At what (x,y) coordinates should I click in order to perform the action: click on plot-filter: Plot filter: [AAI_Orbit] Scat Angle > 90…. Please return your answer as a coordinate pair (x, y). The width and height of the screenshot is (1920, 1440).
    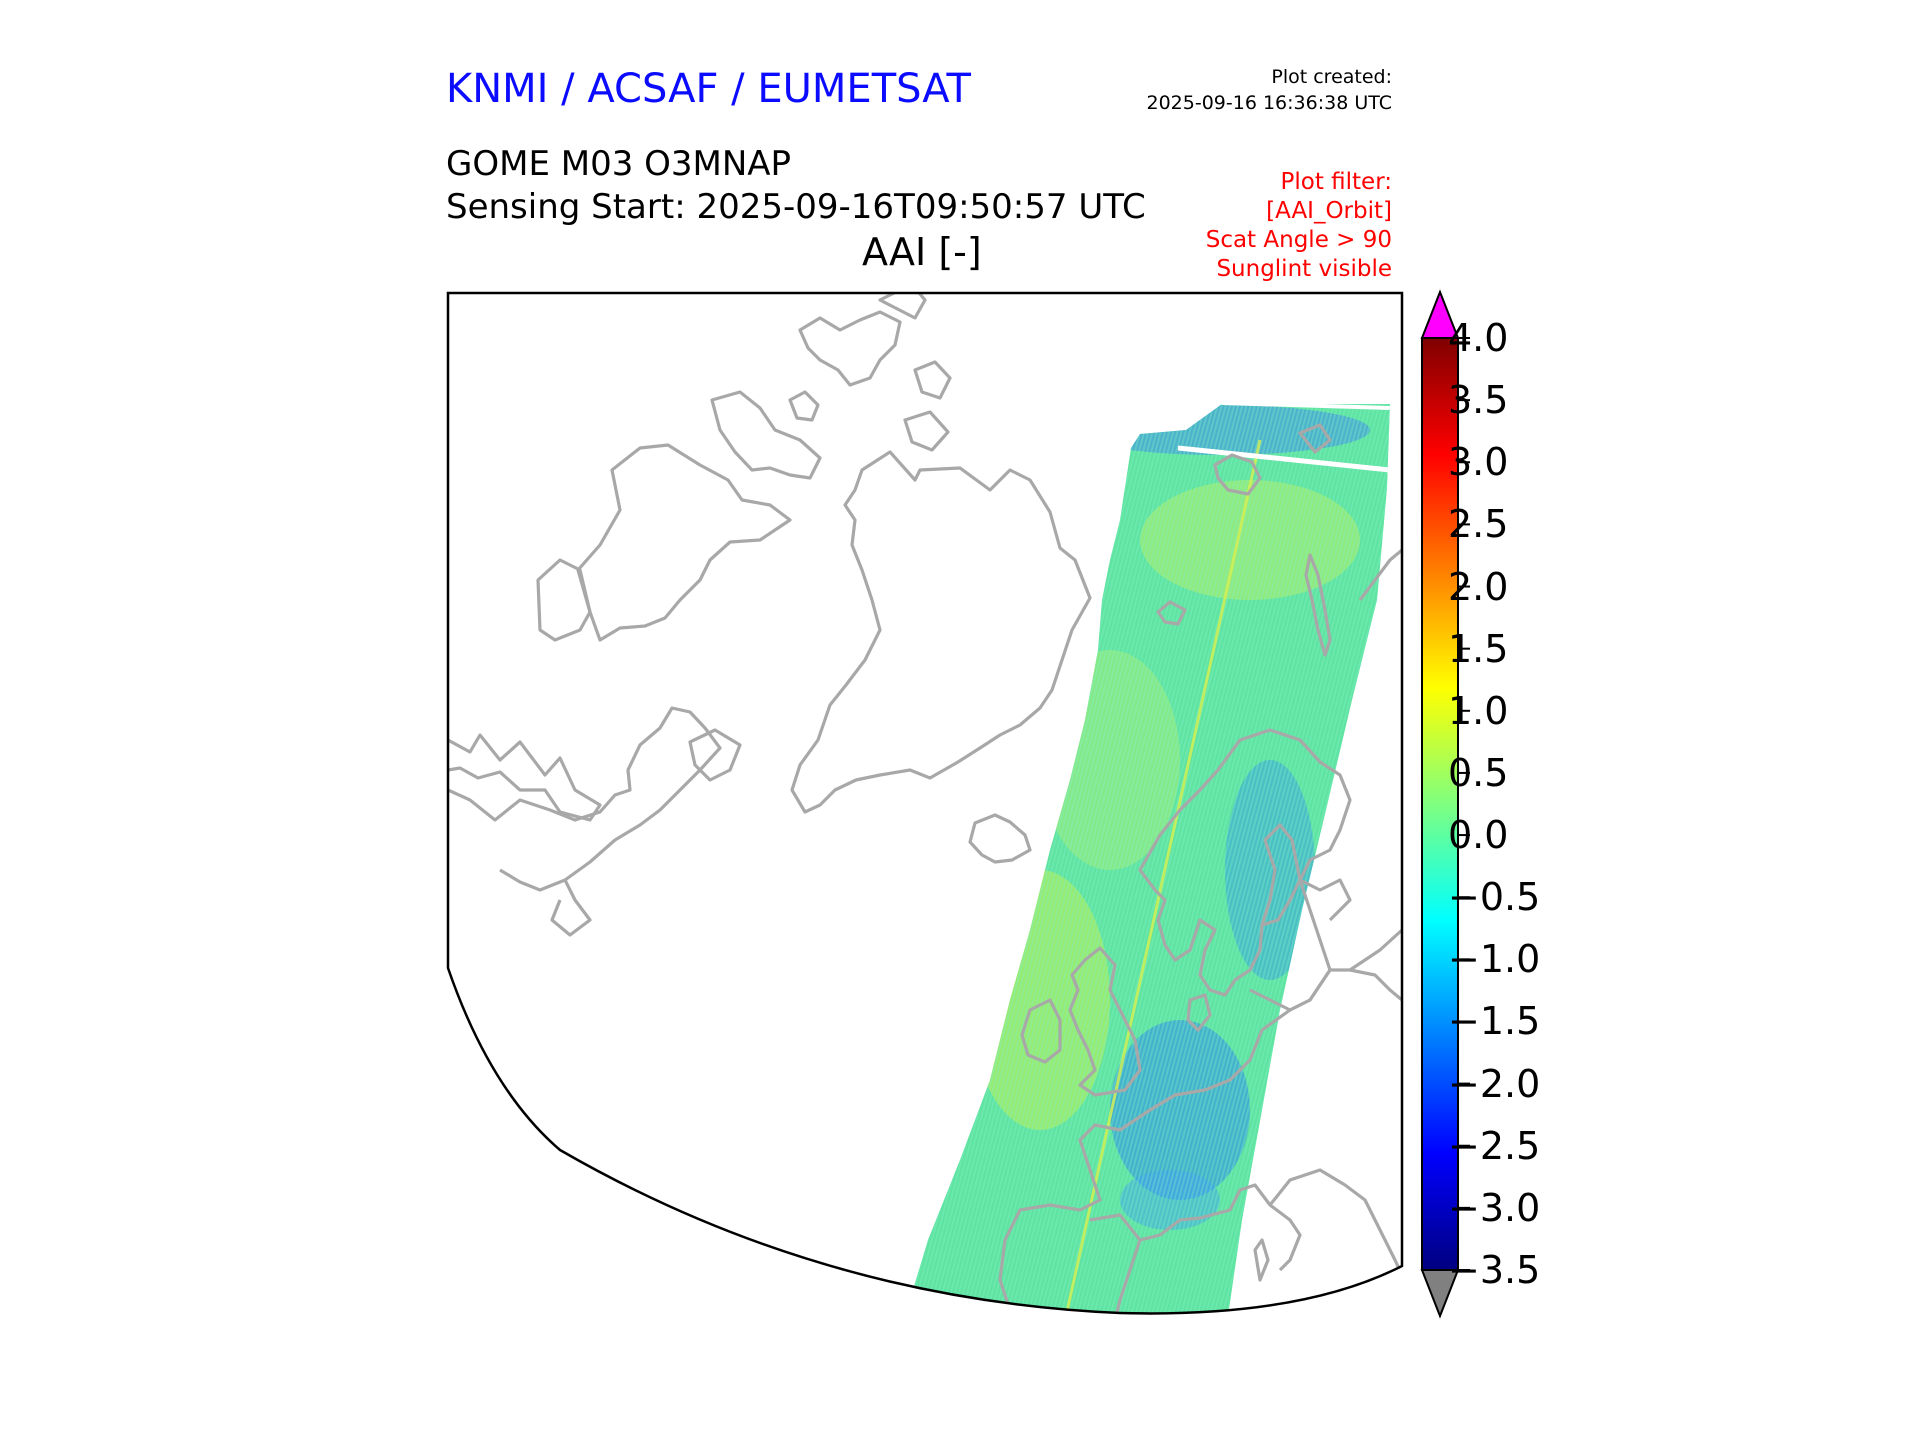
    Looking at the image, I should click on (1226, 226).